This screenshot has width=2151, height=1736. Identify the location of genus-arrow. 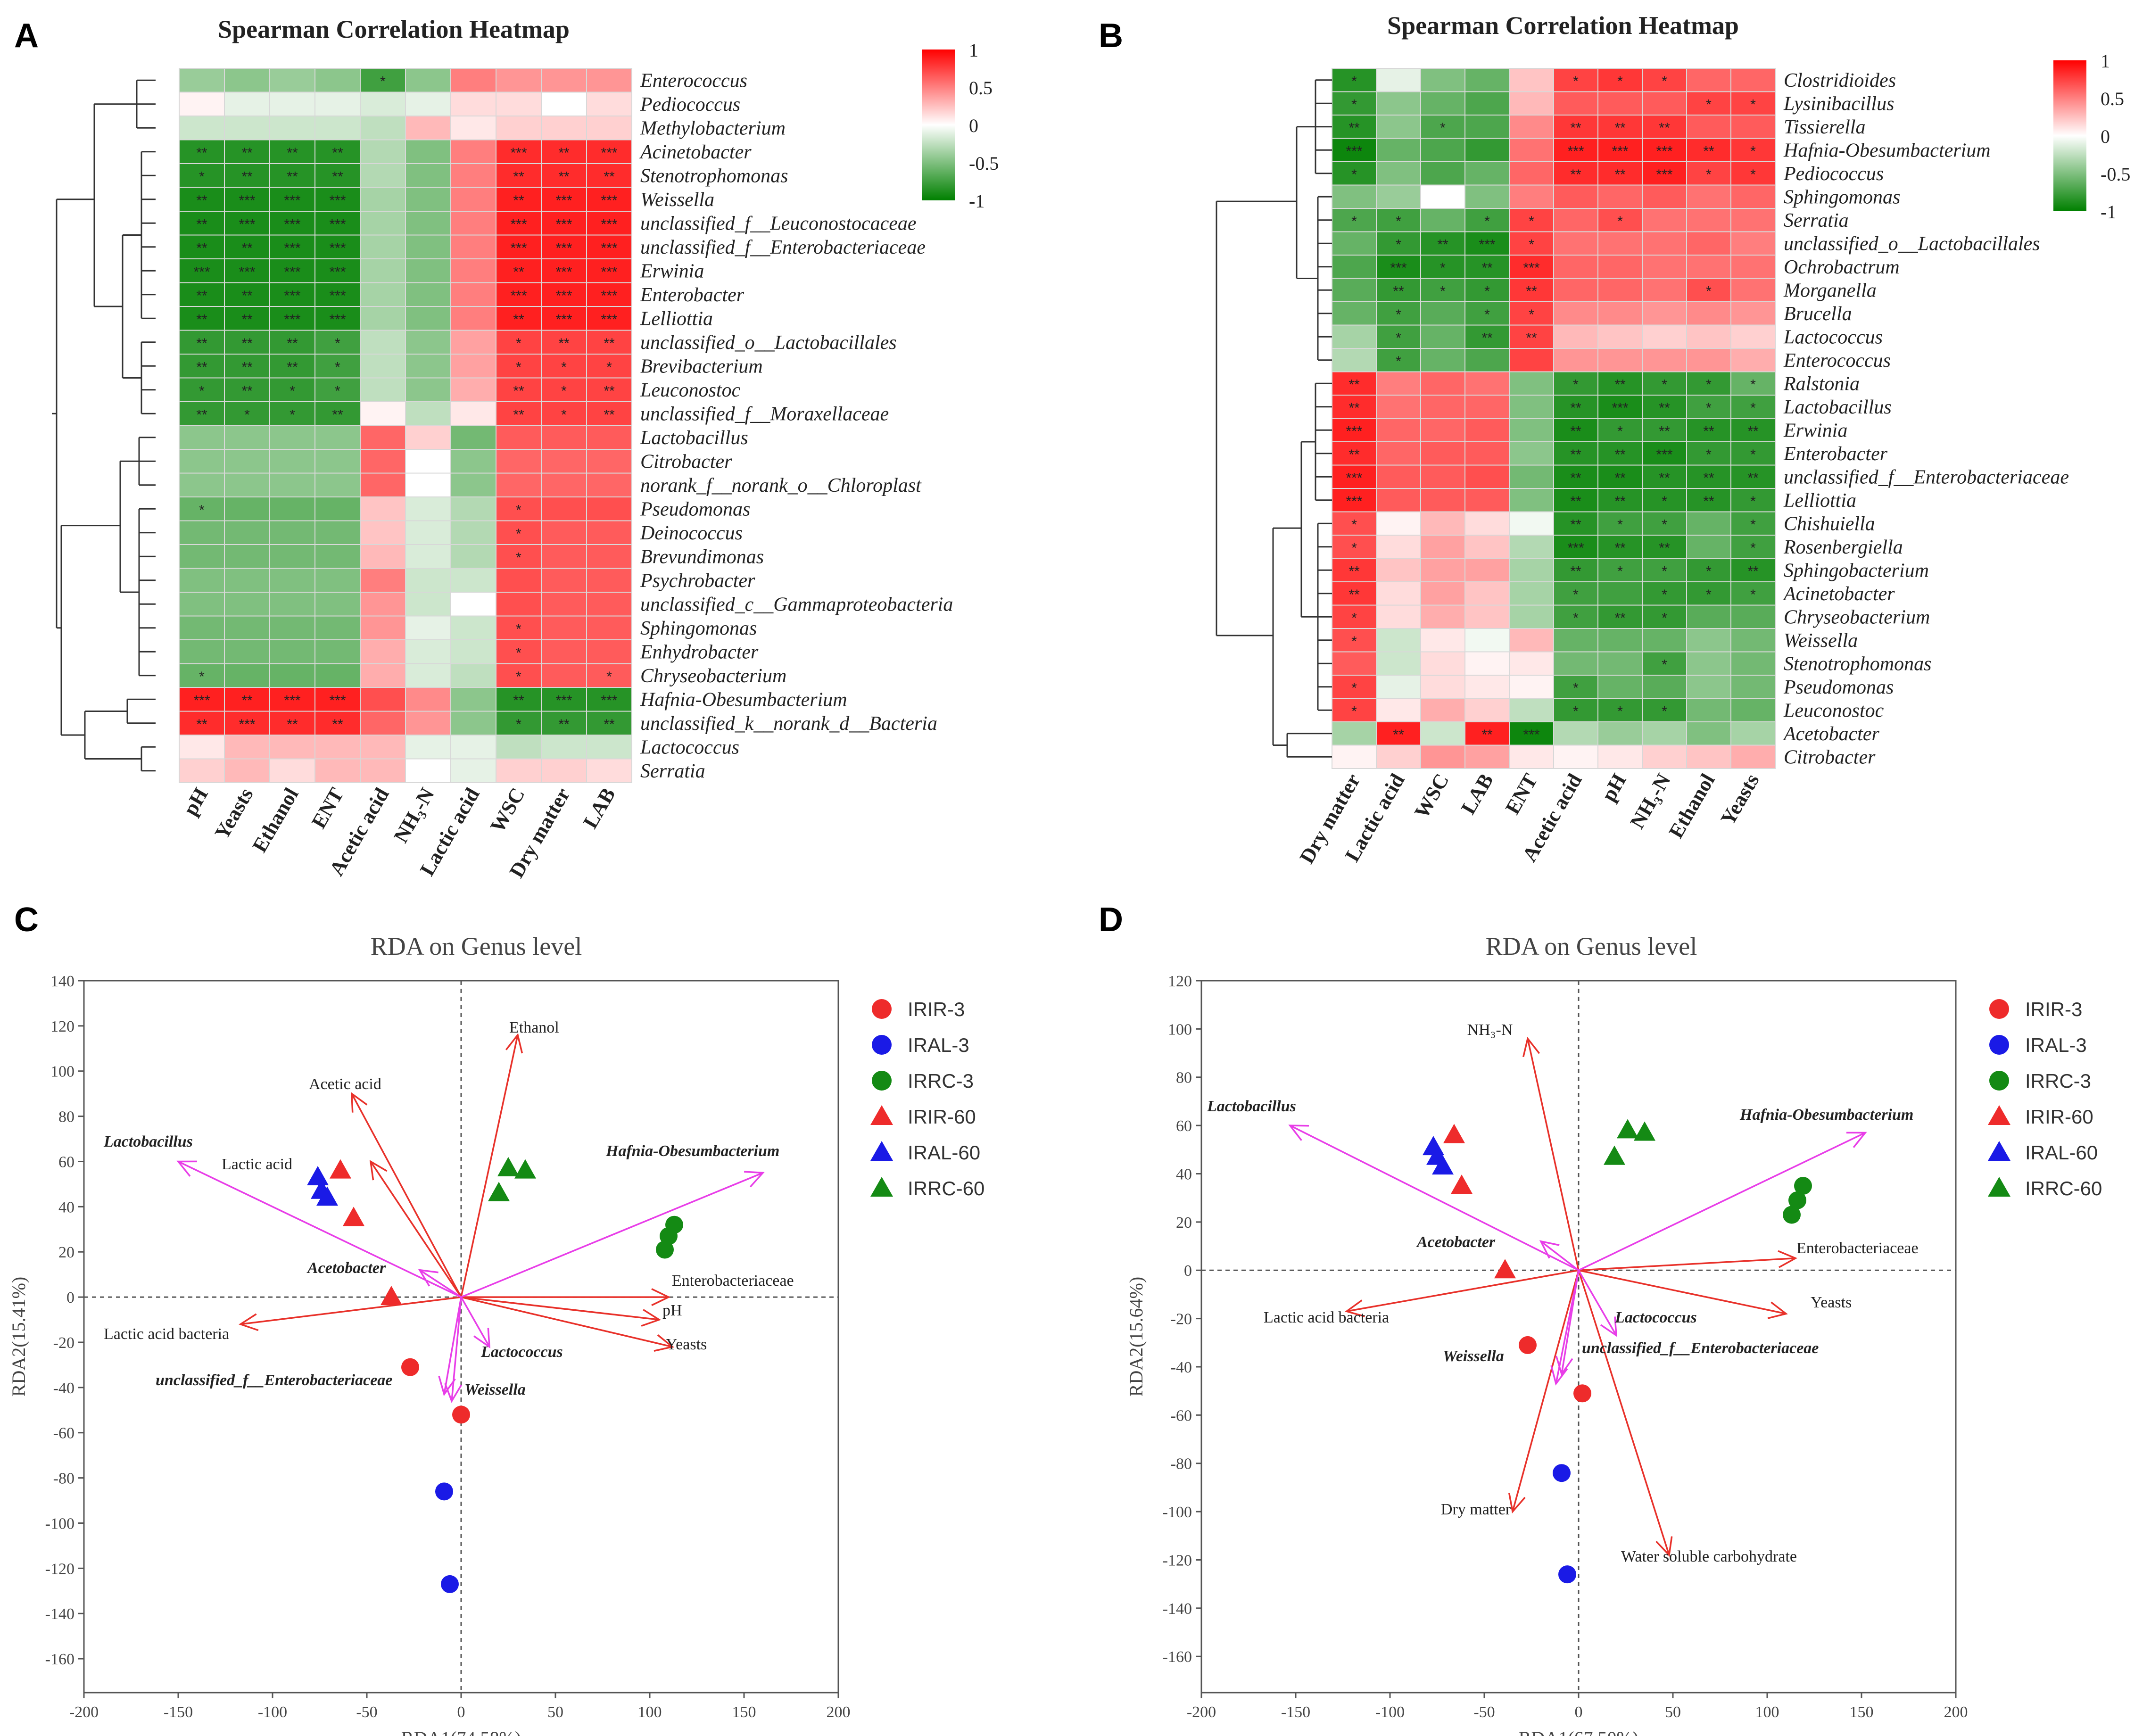
(1434, 1197).